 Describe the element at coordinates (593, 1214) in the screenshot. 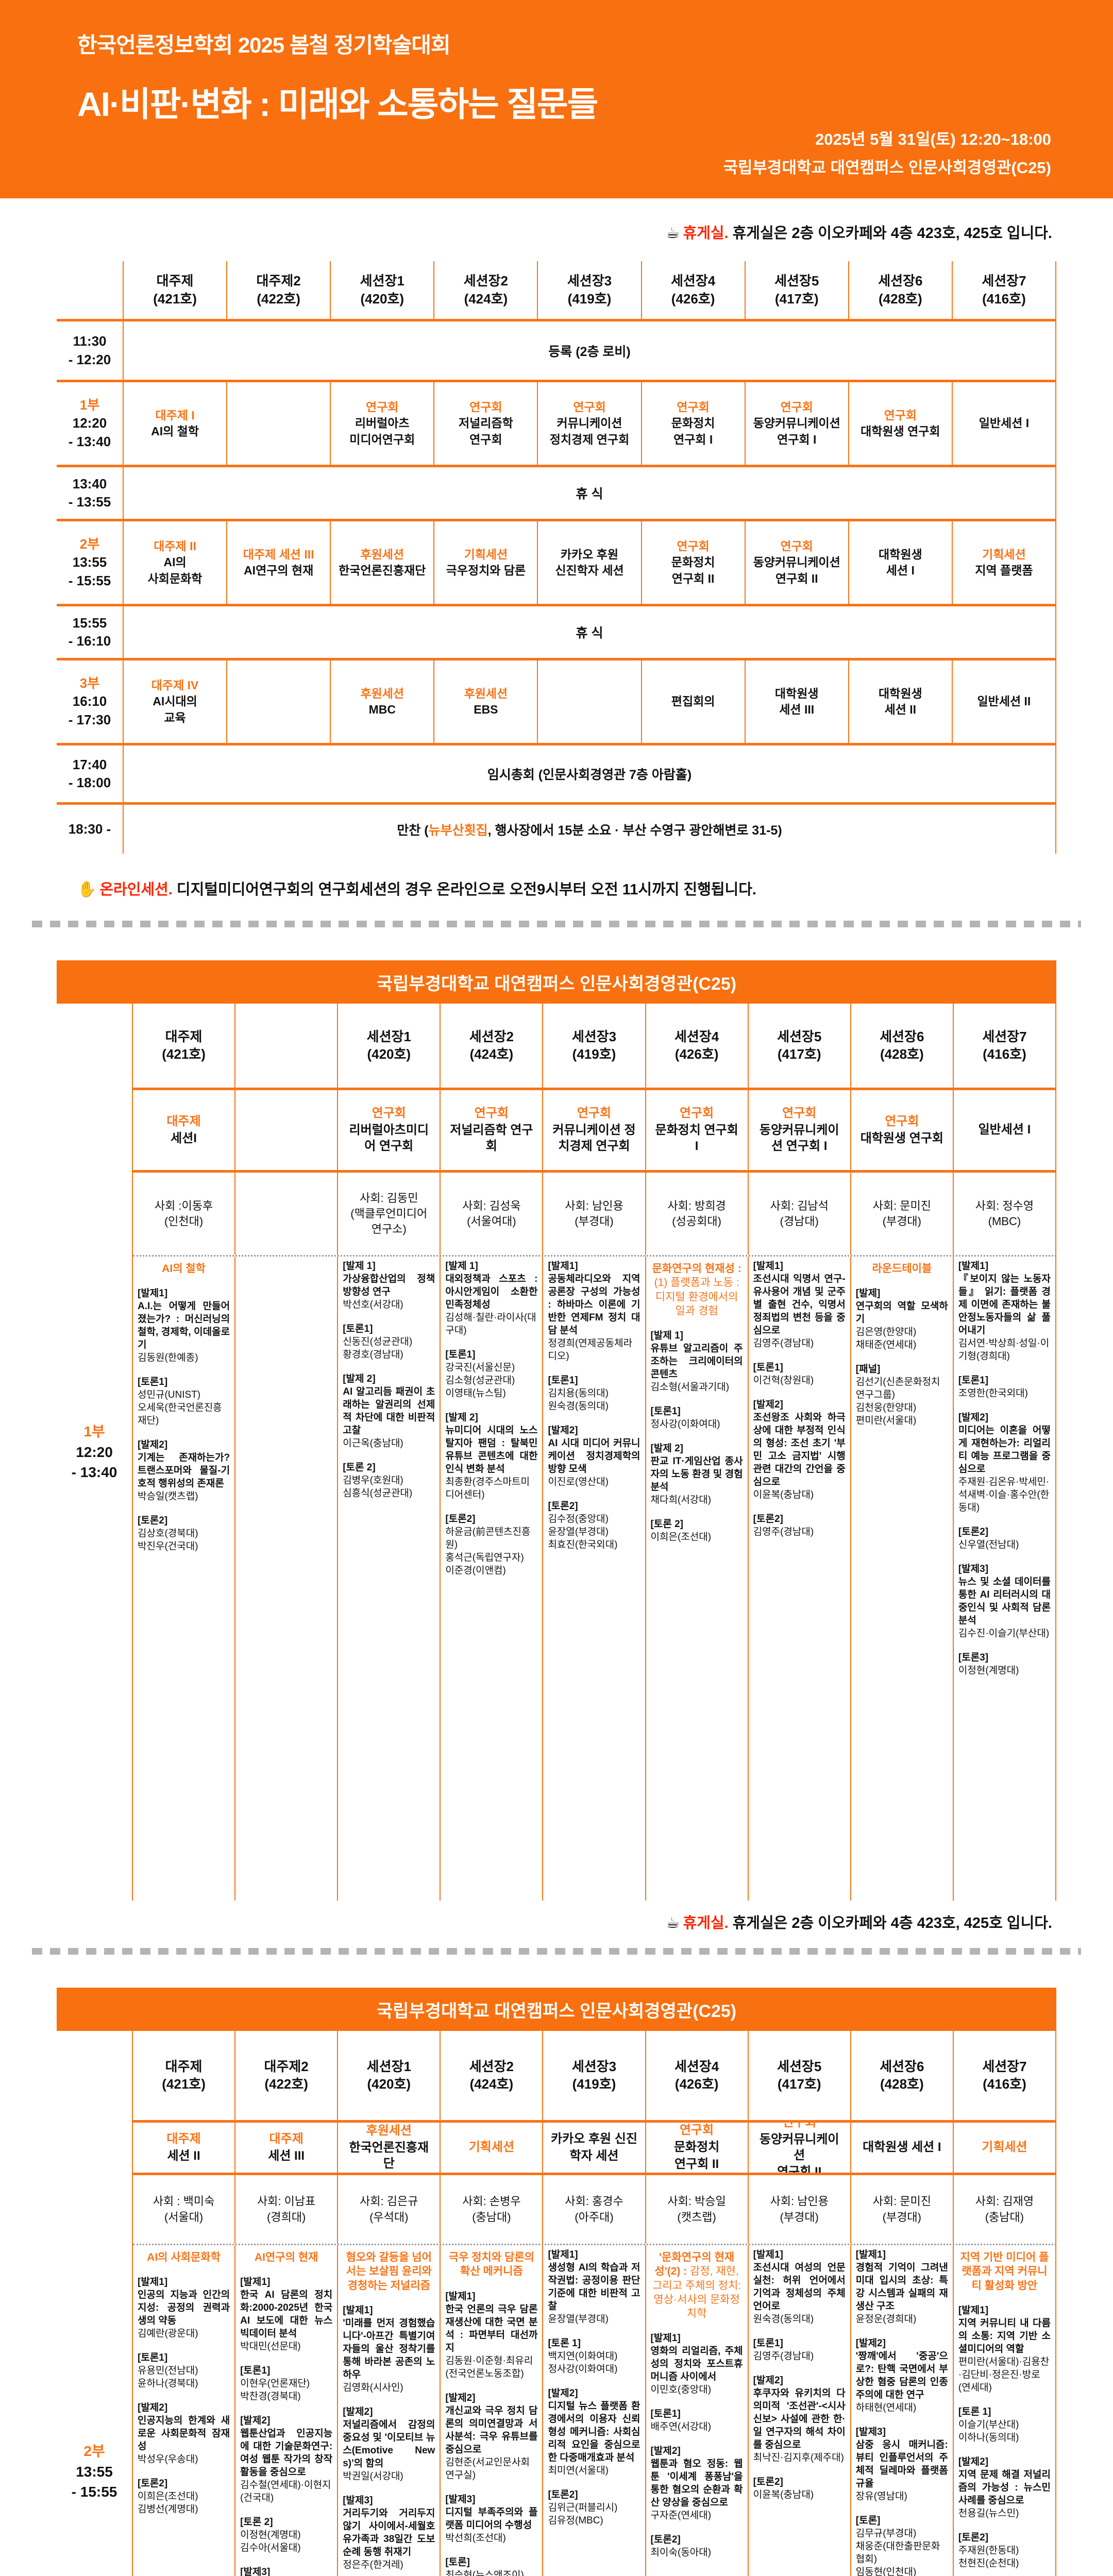

I see `moderator-row-cell: 사회: 남인용 (부경대)` at that location.